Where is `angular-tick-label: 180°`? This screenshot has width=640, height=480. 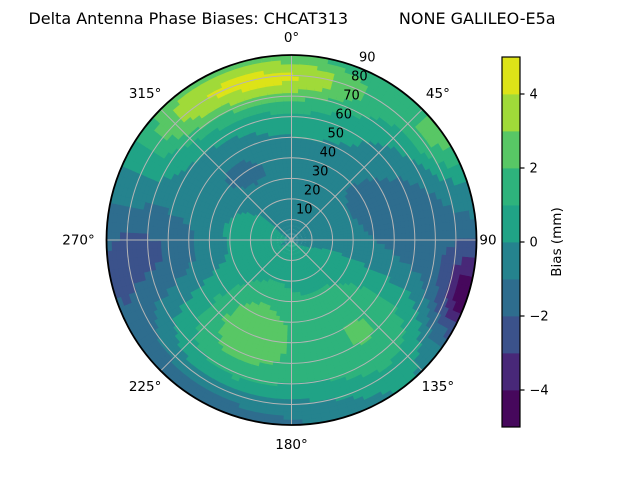 angular-tick-label: 180° is located at coordinates (291, 445).